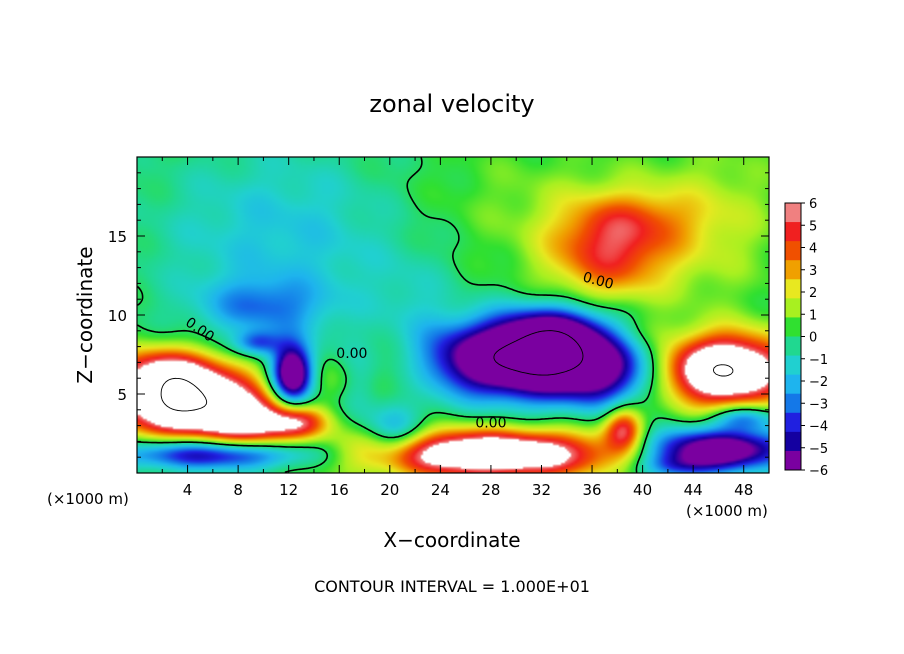  I want to click on chart-title: zonal velocity, so click(451, 104).